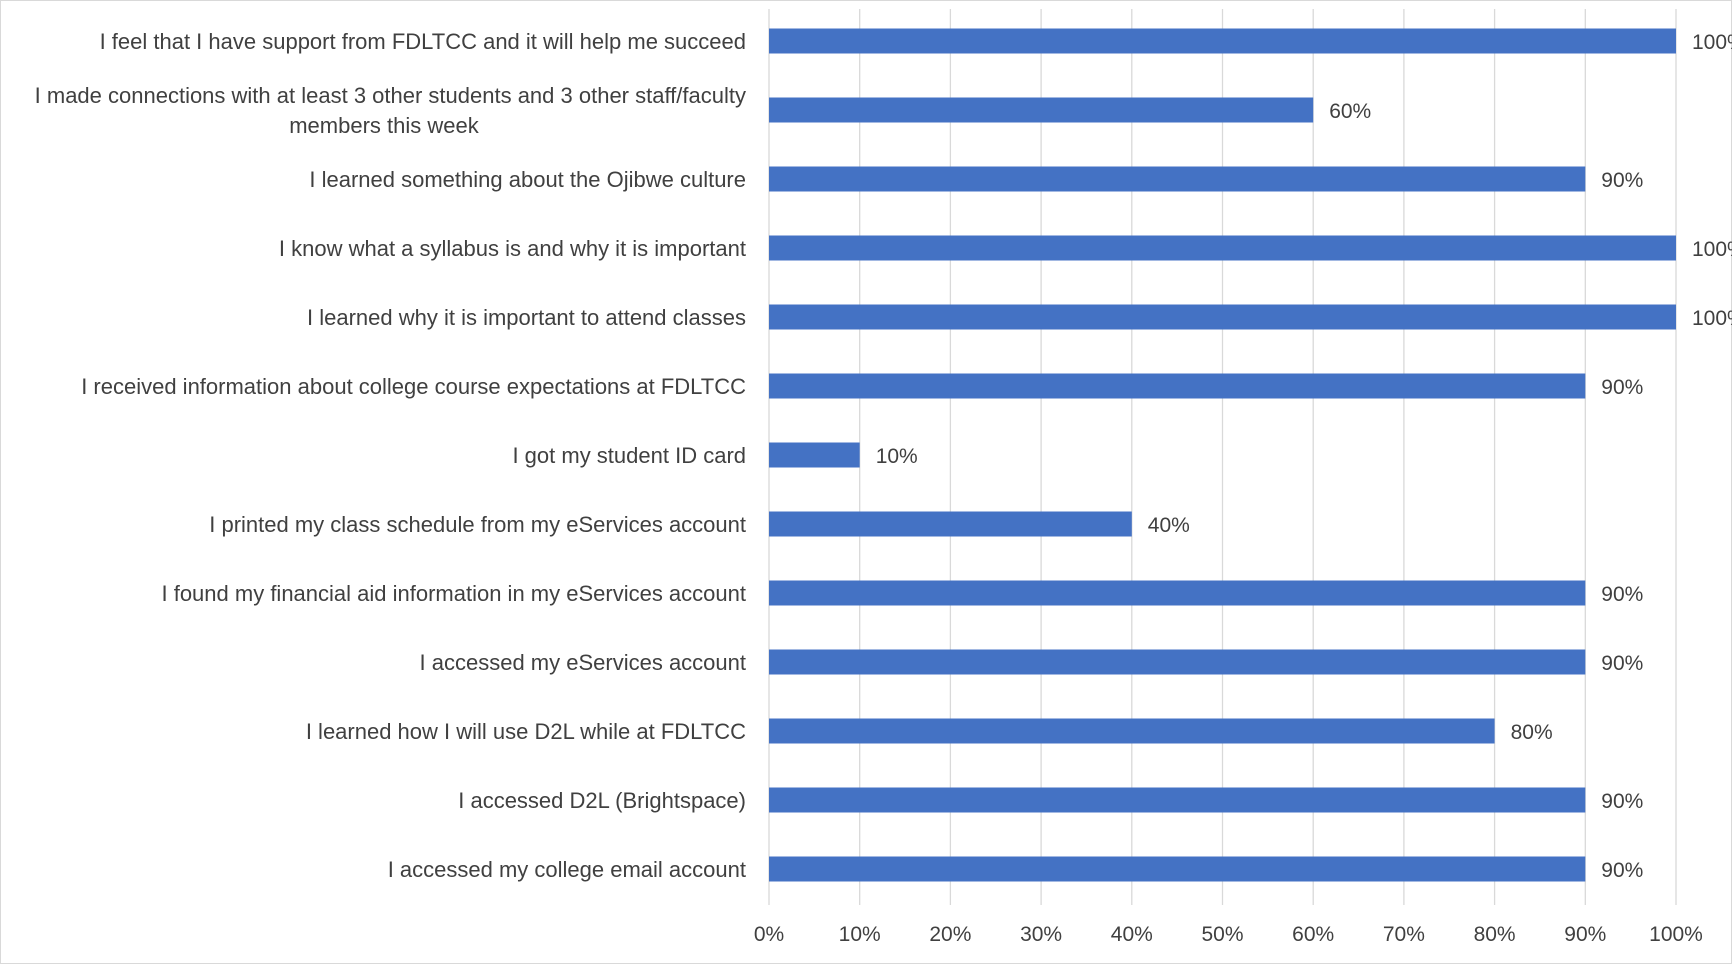  What do you see at coordinates (602, 800) in the screenshot?
I see `category-label: I accessed D2L (Brightspace)` at bounding box center [602, 800].